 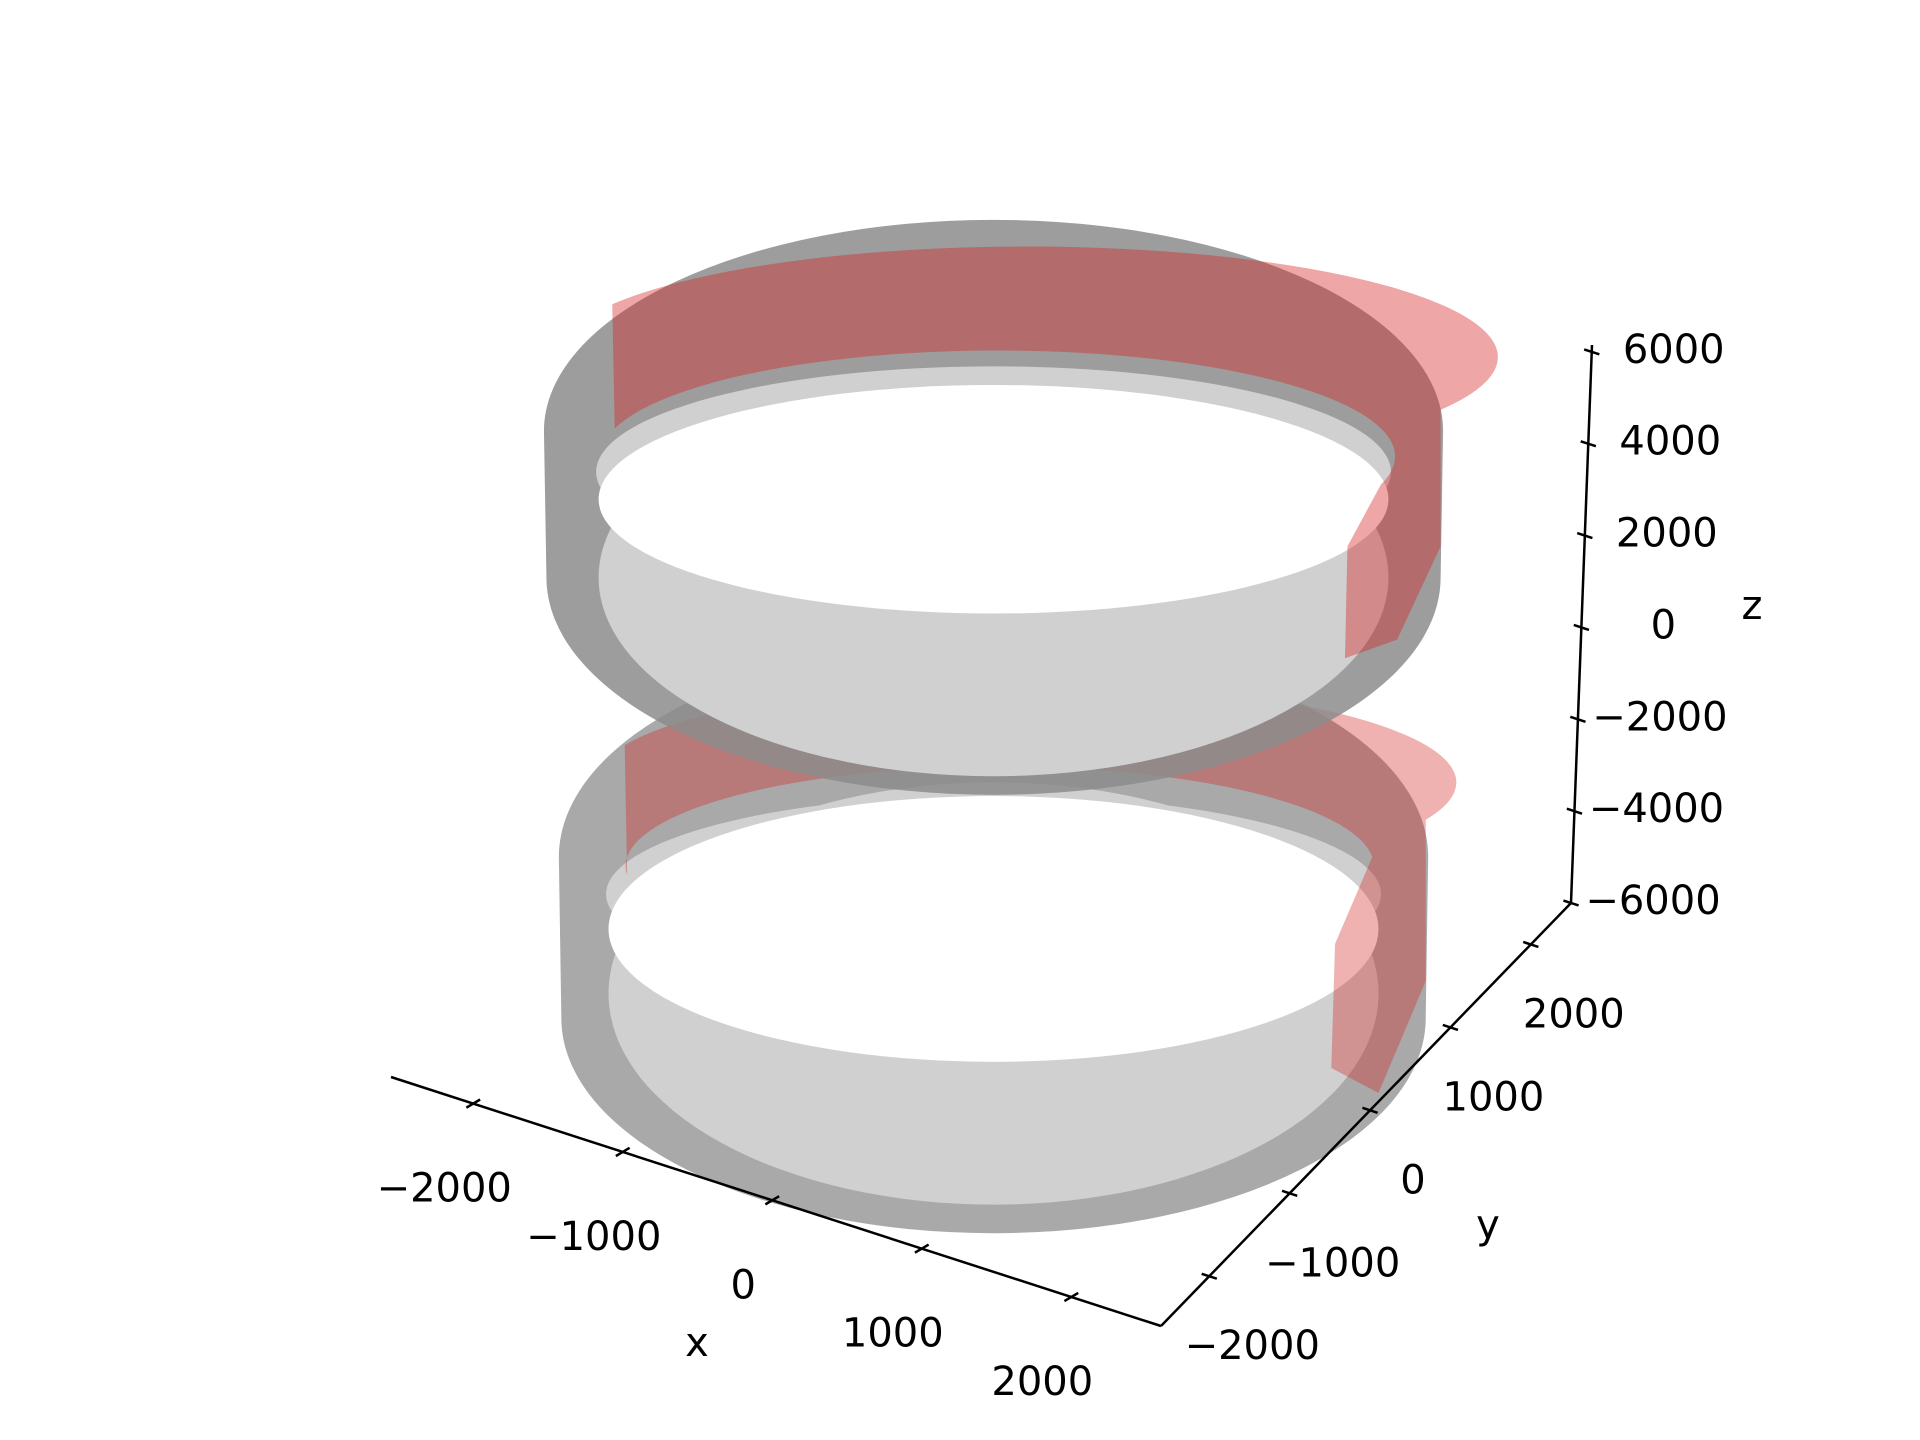 I want to click on z-tick-label: 2000, so click(x=1667, y=534).